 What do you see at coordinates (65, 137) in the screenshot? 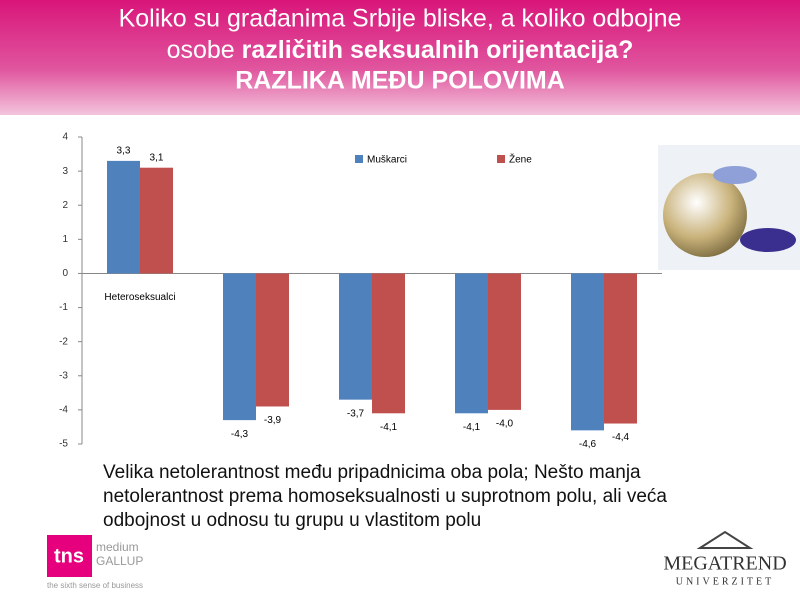
I see `y-tick-label: 4` at bounding box center [65, 137].